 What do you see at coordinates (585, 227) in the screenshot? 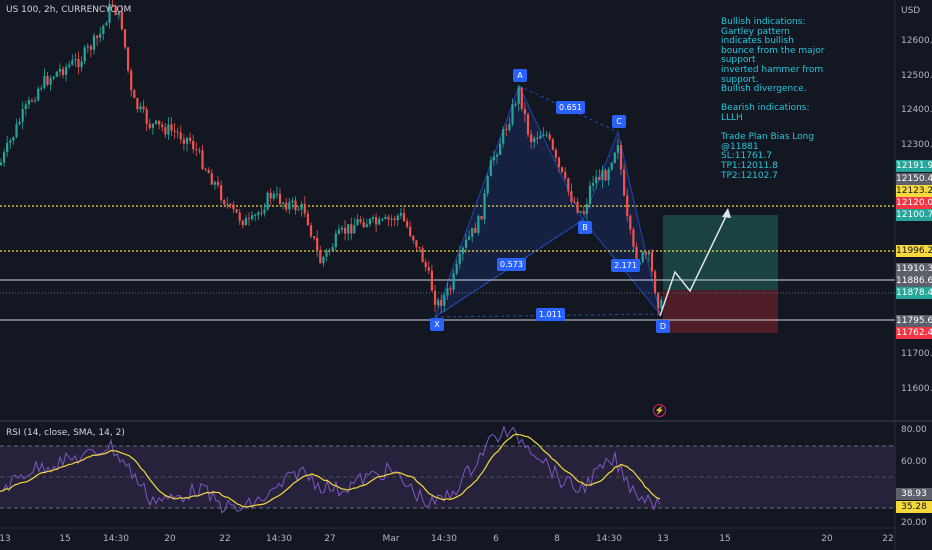
I see `pattern-point-b: B` at bounding box center [585, 227].